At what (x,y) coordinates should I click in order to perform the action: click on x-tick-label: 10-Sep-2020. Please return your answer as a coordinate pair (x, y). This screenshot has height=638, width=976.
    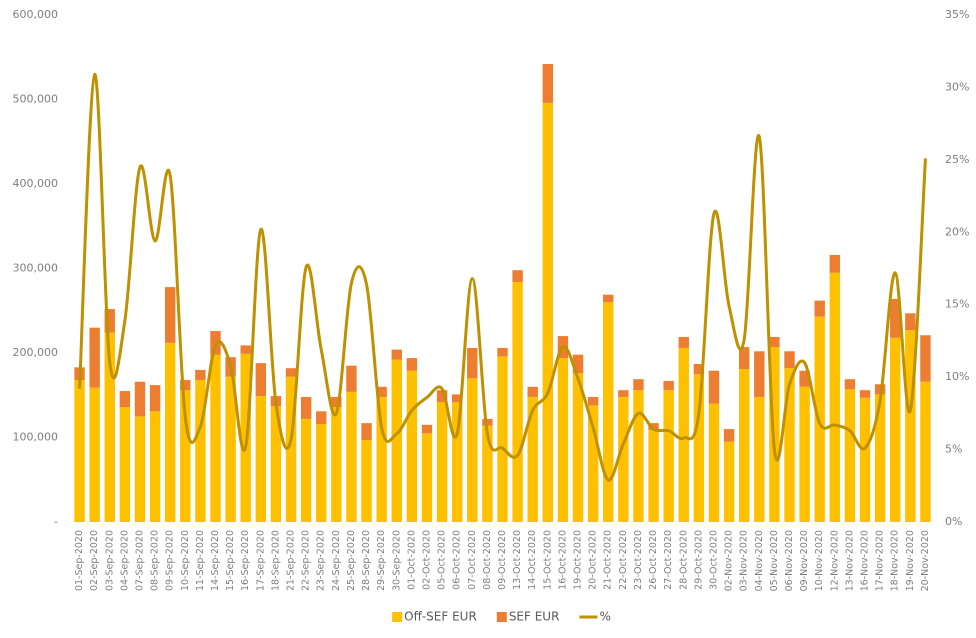
    Looking at the image, I should click on (185, 560).